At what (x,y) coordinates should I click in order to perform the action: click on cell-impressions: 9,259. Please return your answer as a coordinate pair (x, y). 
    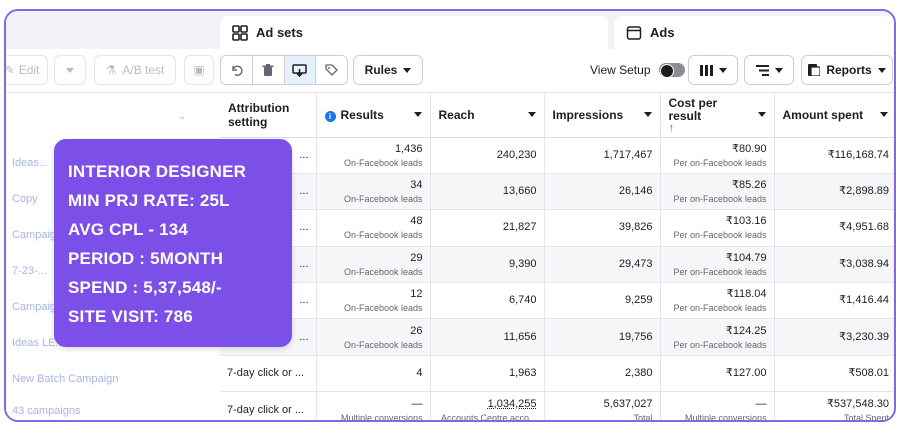
    Looking at the image, I should click on (602, 301).